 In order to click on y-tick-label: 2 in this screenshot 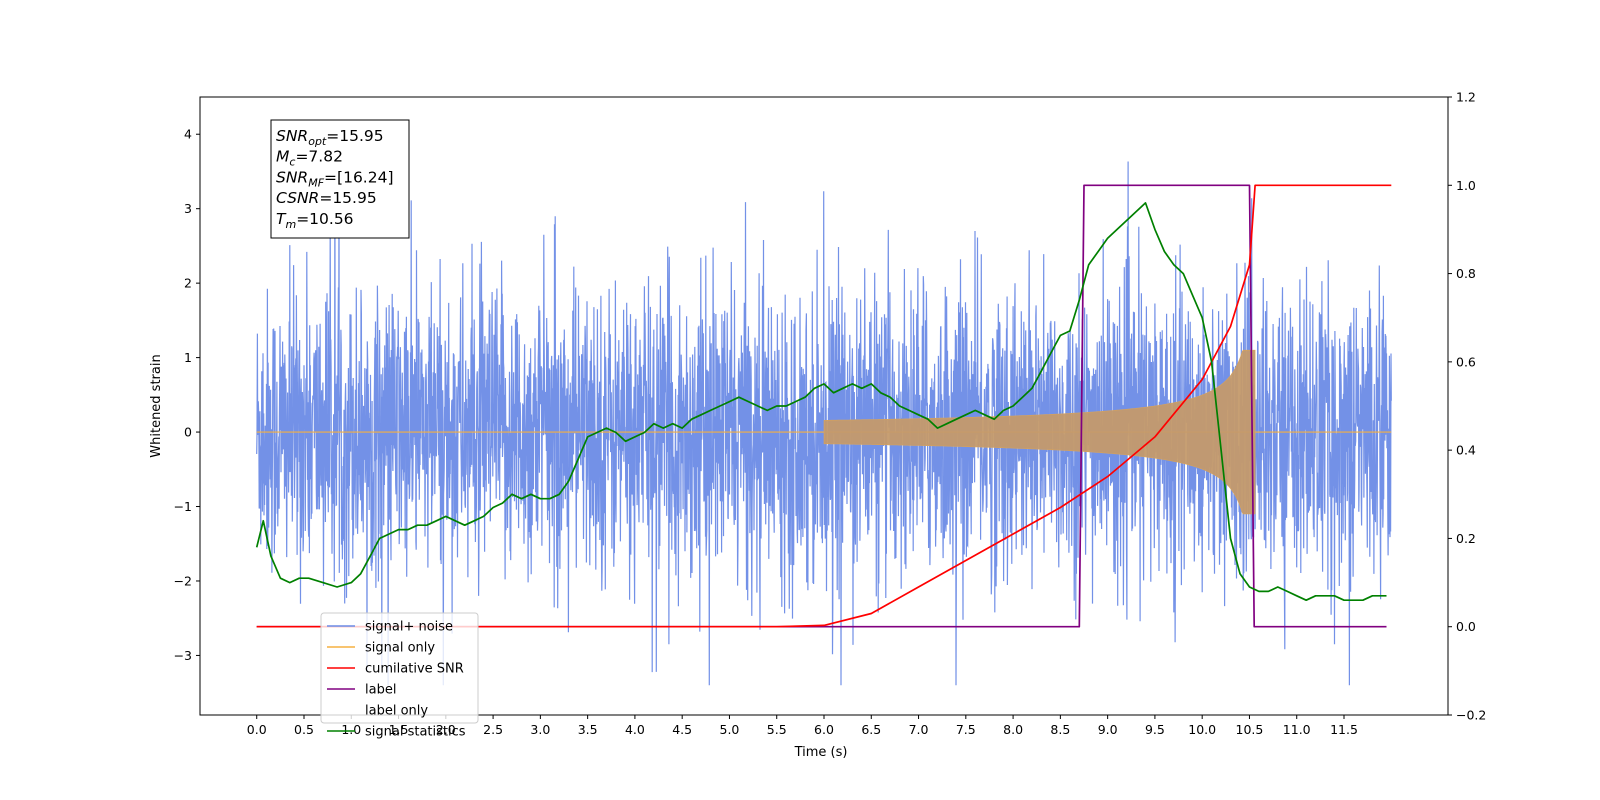, I will do `click(188, 283)`.